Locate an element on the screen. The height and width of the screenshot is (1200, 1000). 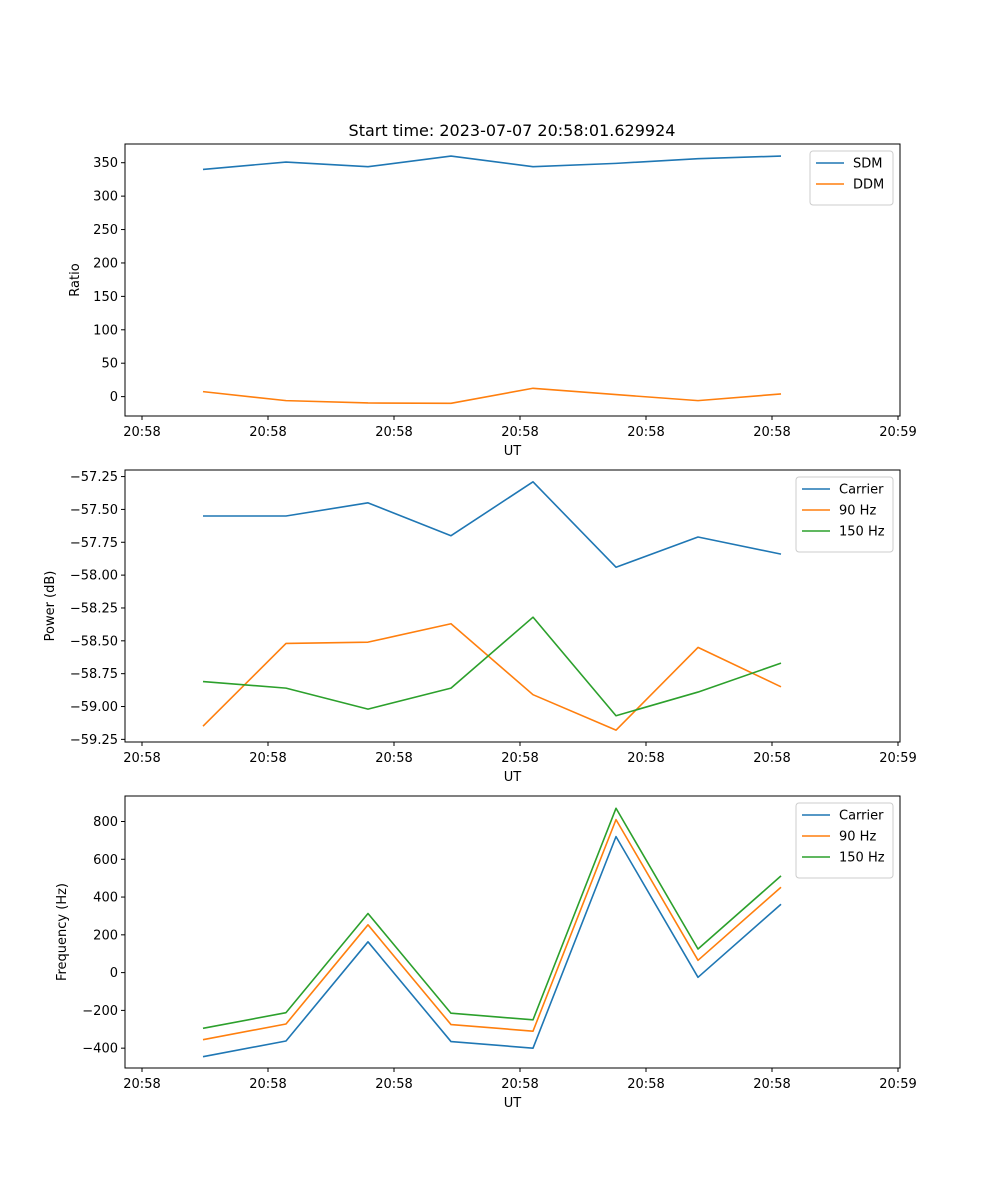
y-tick-label: −58.00 is located at coordinates (94, 576).